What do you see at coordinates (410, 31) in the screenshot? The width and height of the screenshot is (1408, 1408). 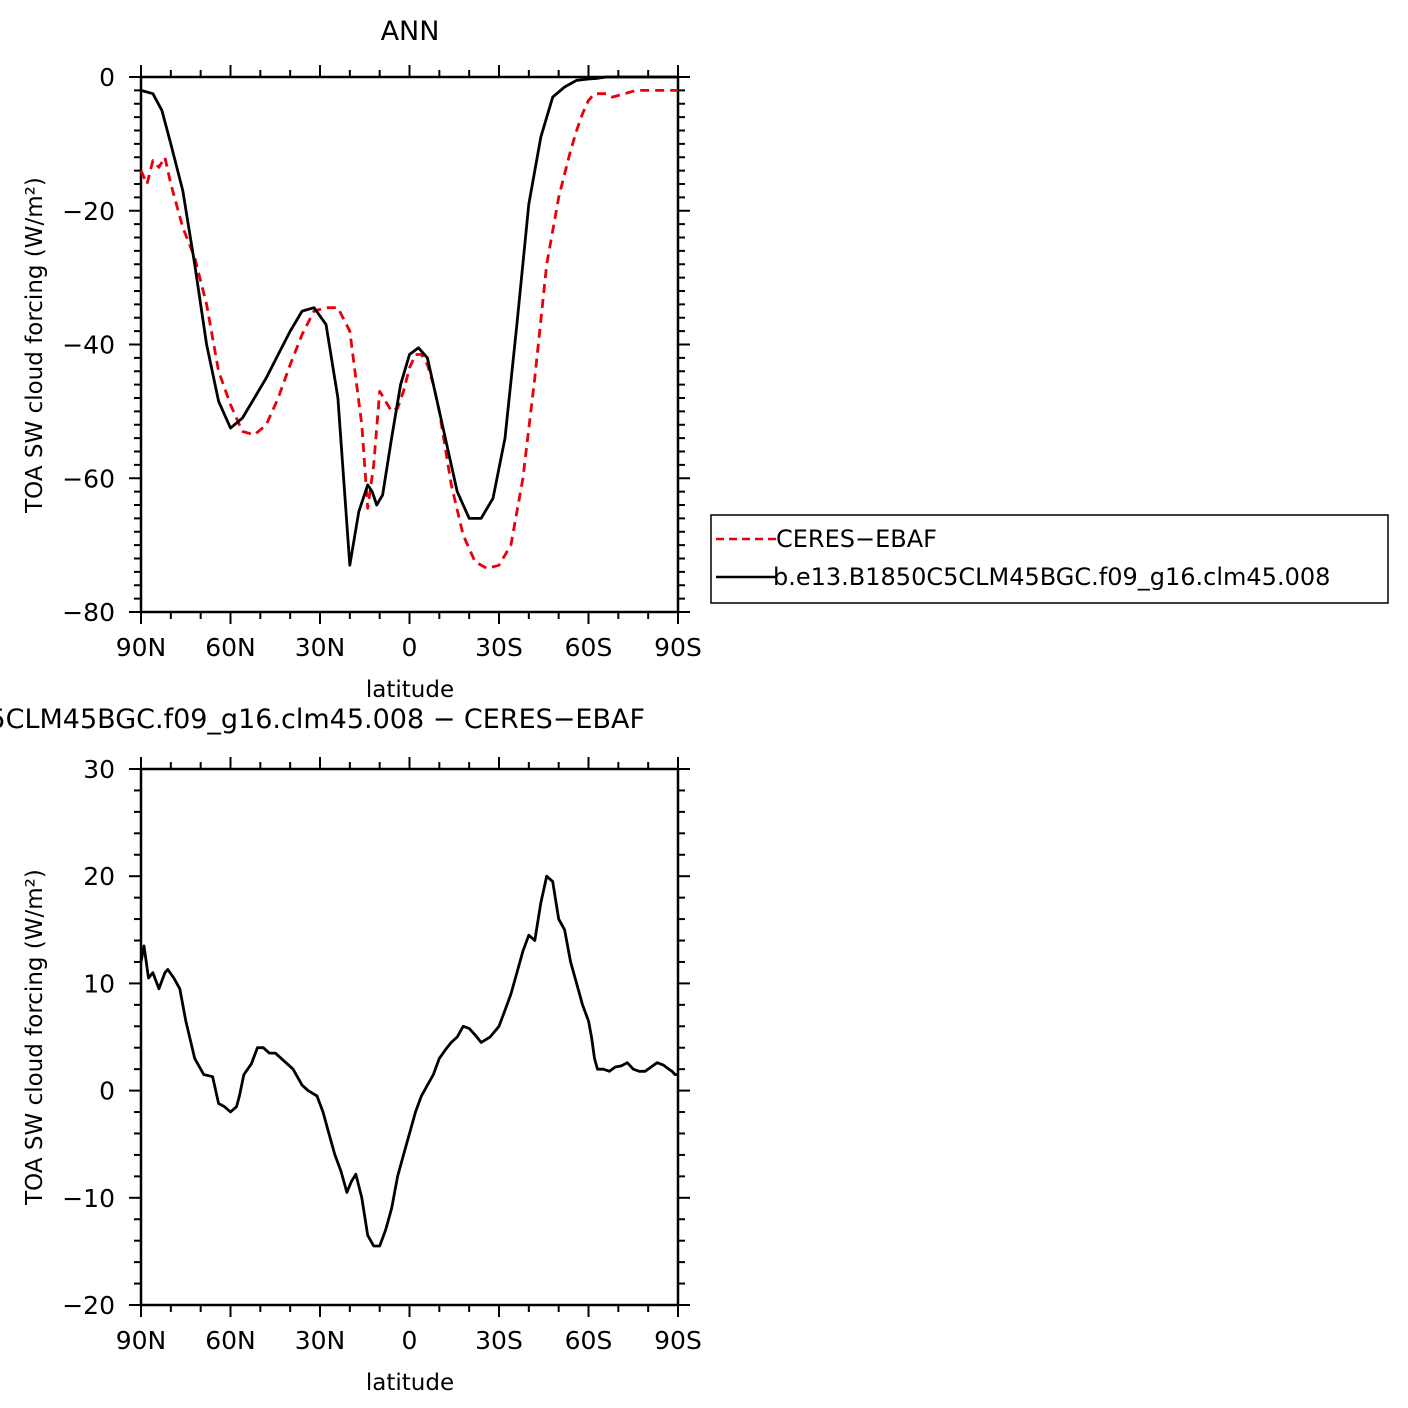 I see `top-panel-title: ANN` at bounding box center [410, 31].